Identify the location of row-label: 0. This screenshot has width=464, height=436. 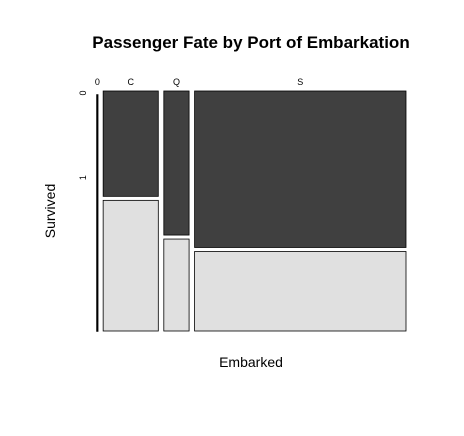
(83, 92).